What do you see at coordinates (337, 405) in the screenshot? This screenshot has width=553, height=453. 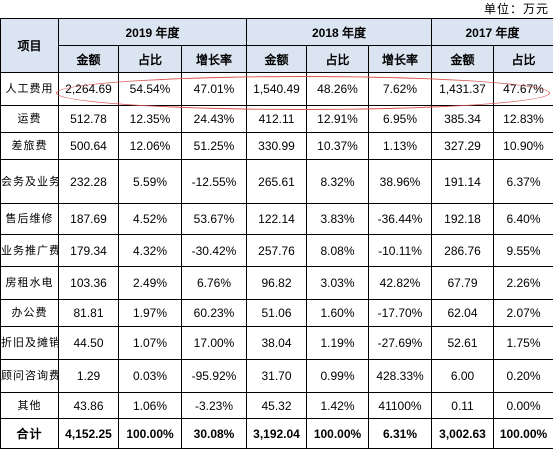 I see `row-value-cell: 1.42%` at bounding box center [337, 405].